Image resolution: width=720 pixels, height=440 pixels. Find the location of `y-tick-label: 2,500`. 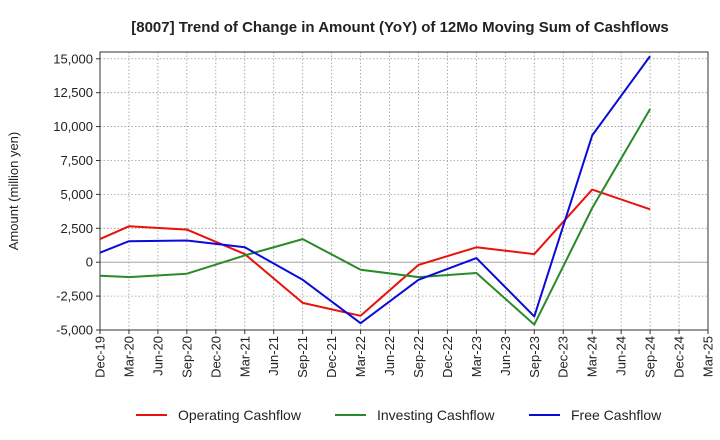

y-tick-label: 2,500 is located at coordinates (76, 228).